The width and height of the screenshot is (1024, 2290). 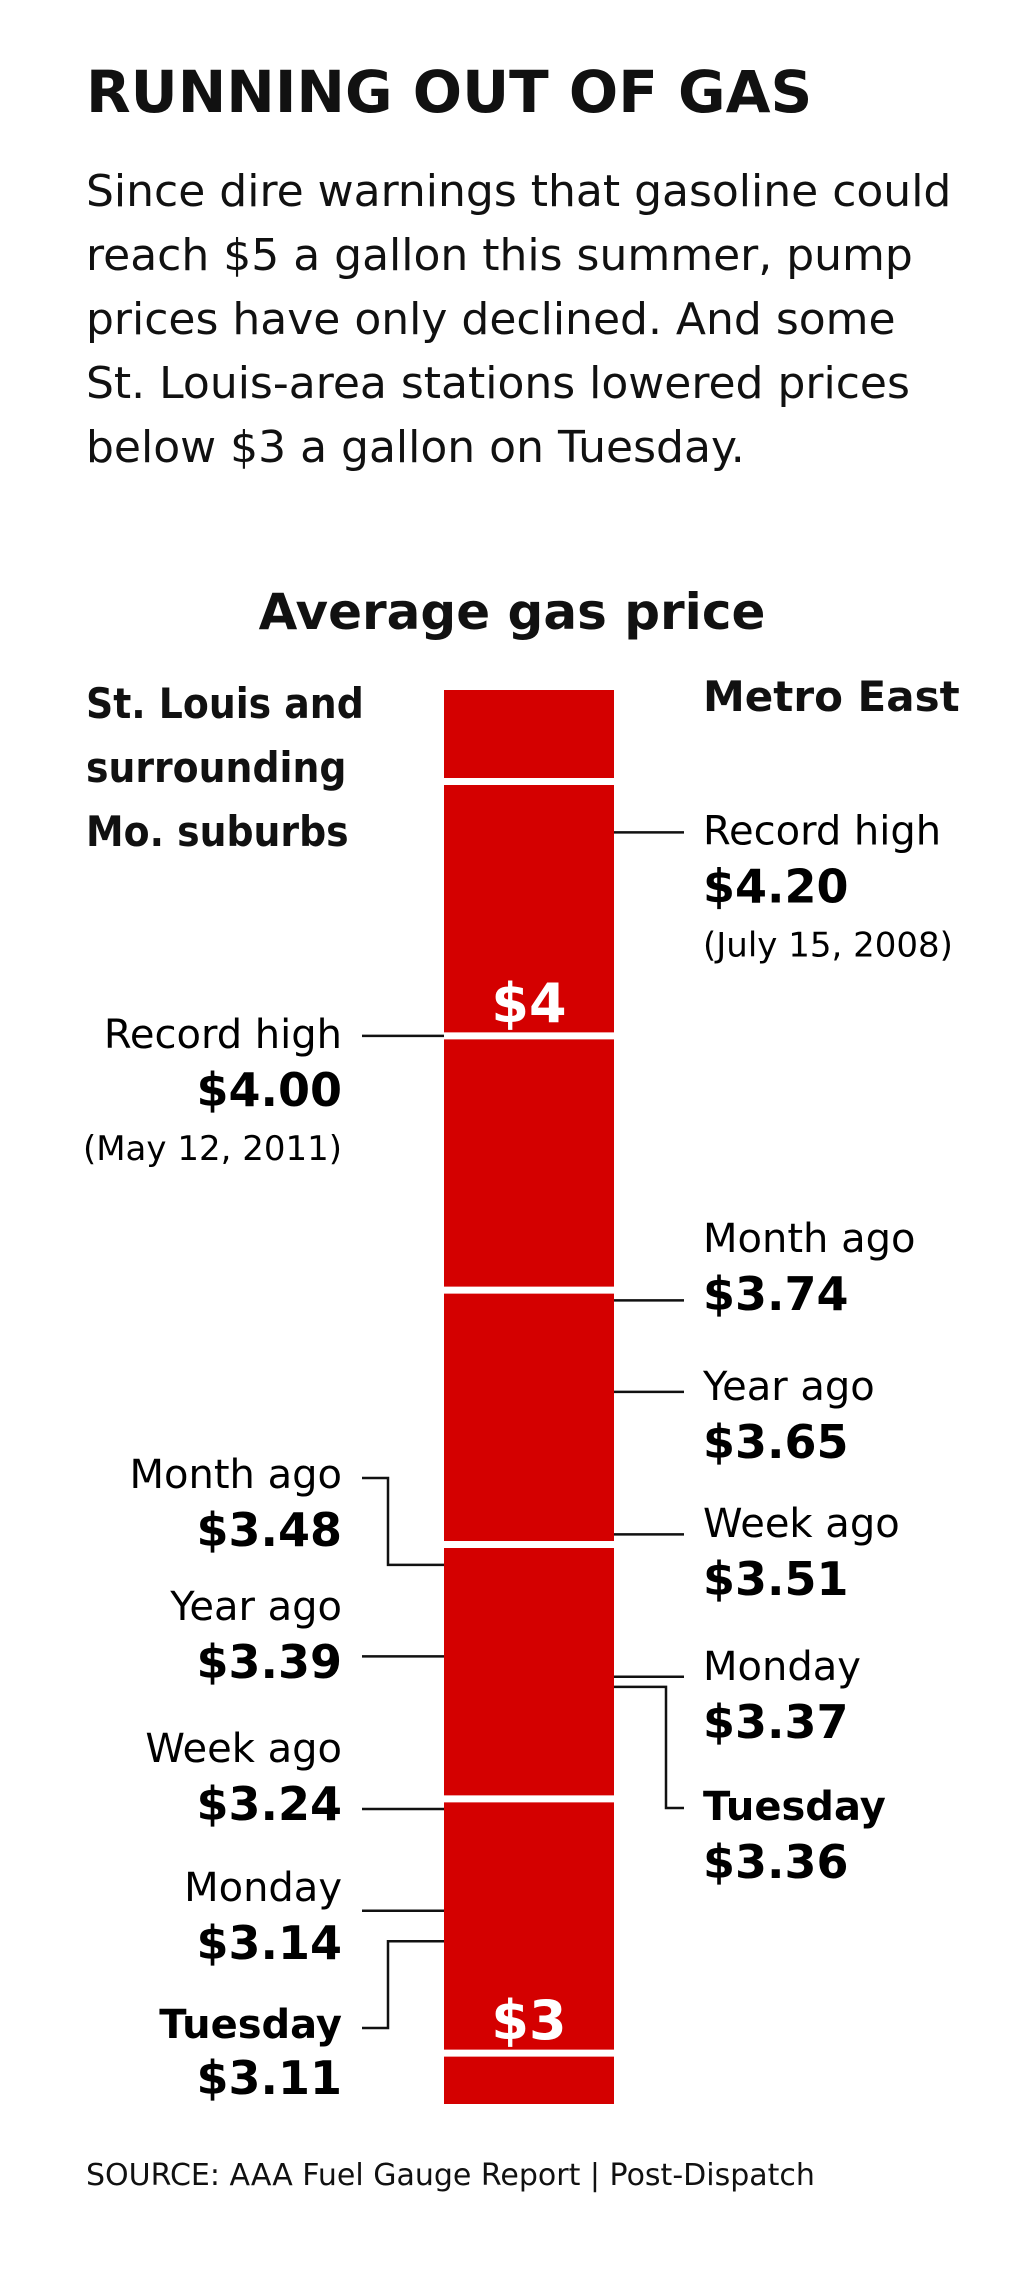 What do you see at coordinates (449, 92) in the screenshot?
I see `headline: RUNNING OUT OF GAS` at bounding box center [449, 92].